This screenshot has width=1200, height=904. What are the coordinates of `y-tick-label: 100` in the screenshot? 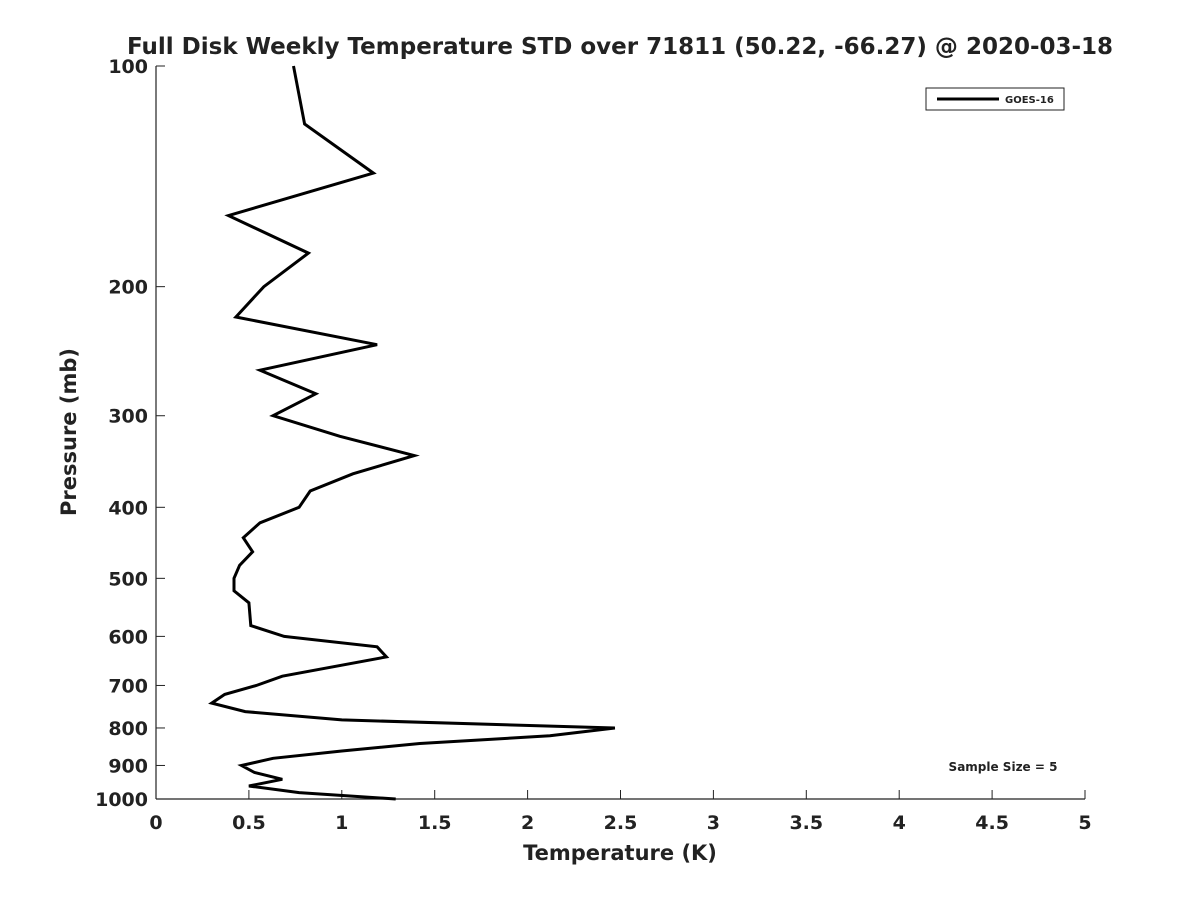 It's located at (128, 67).